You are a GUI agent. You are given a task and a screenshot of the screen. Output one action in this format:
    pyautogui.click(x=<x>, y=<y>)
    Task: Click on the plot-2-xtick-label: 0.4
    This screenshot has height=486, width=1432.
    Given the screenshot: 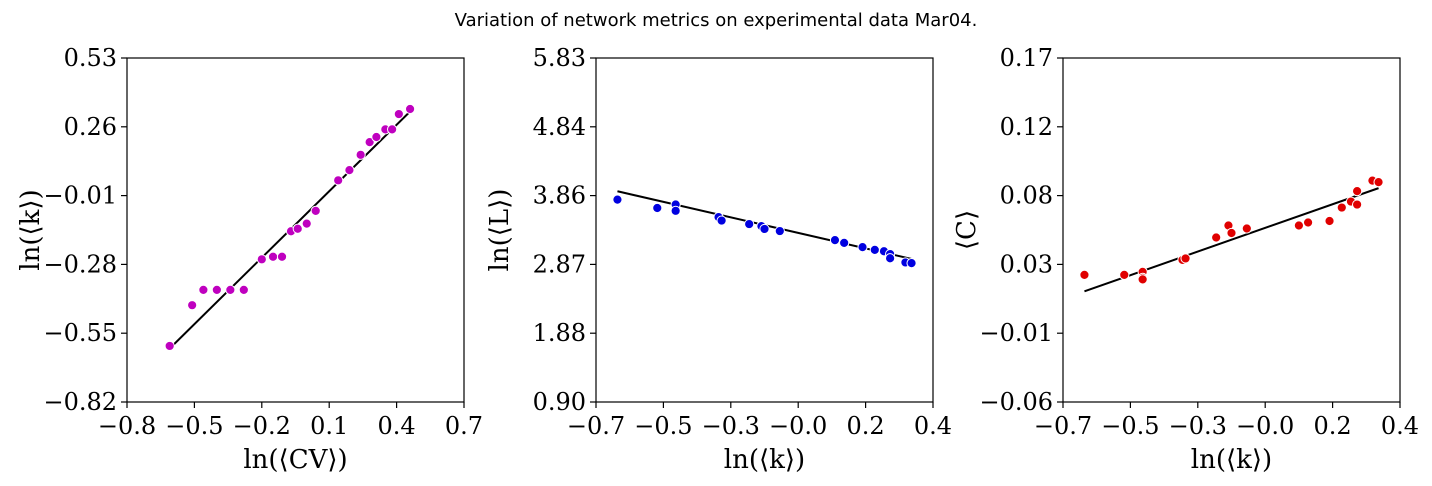 What is the action you would take?
    pyautogui.click(x=933, y=426)
    